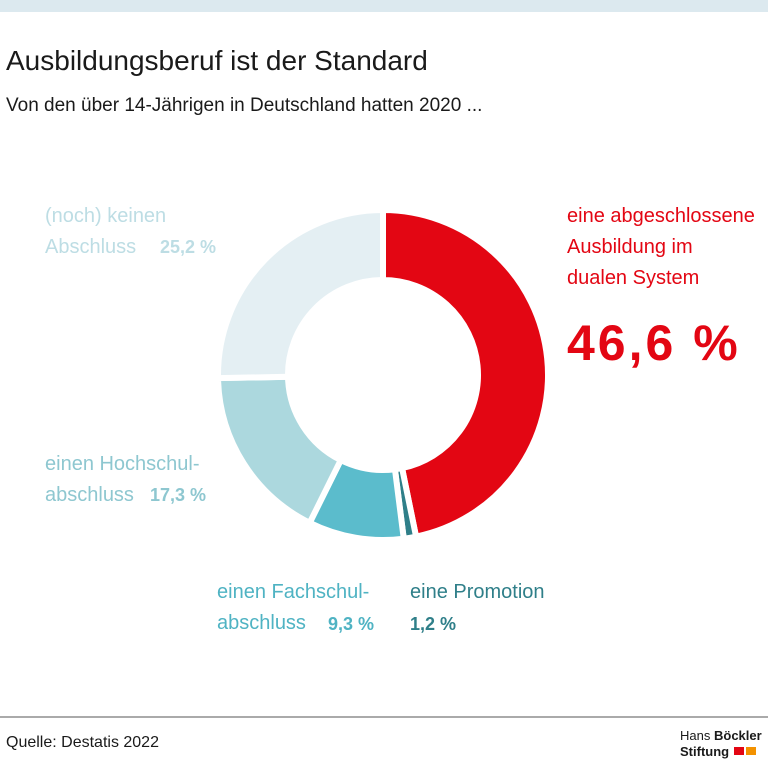  What do you see at coordinates (188, 247) in the screenshot?
I see `value-label: 25,2 %` at bounding box center [188, 247].